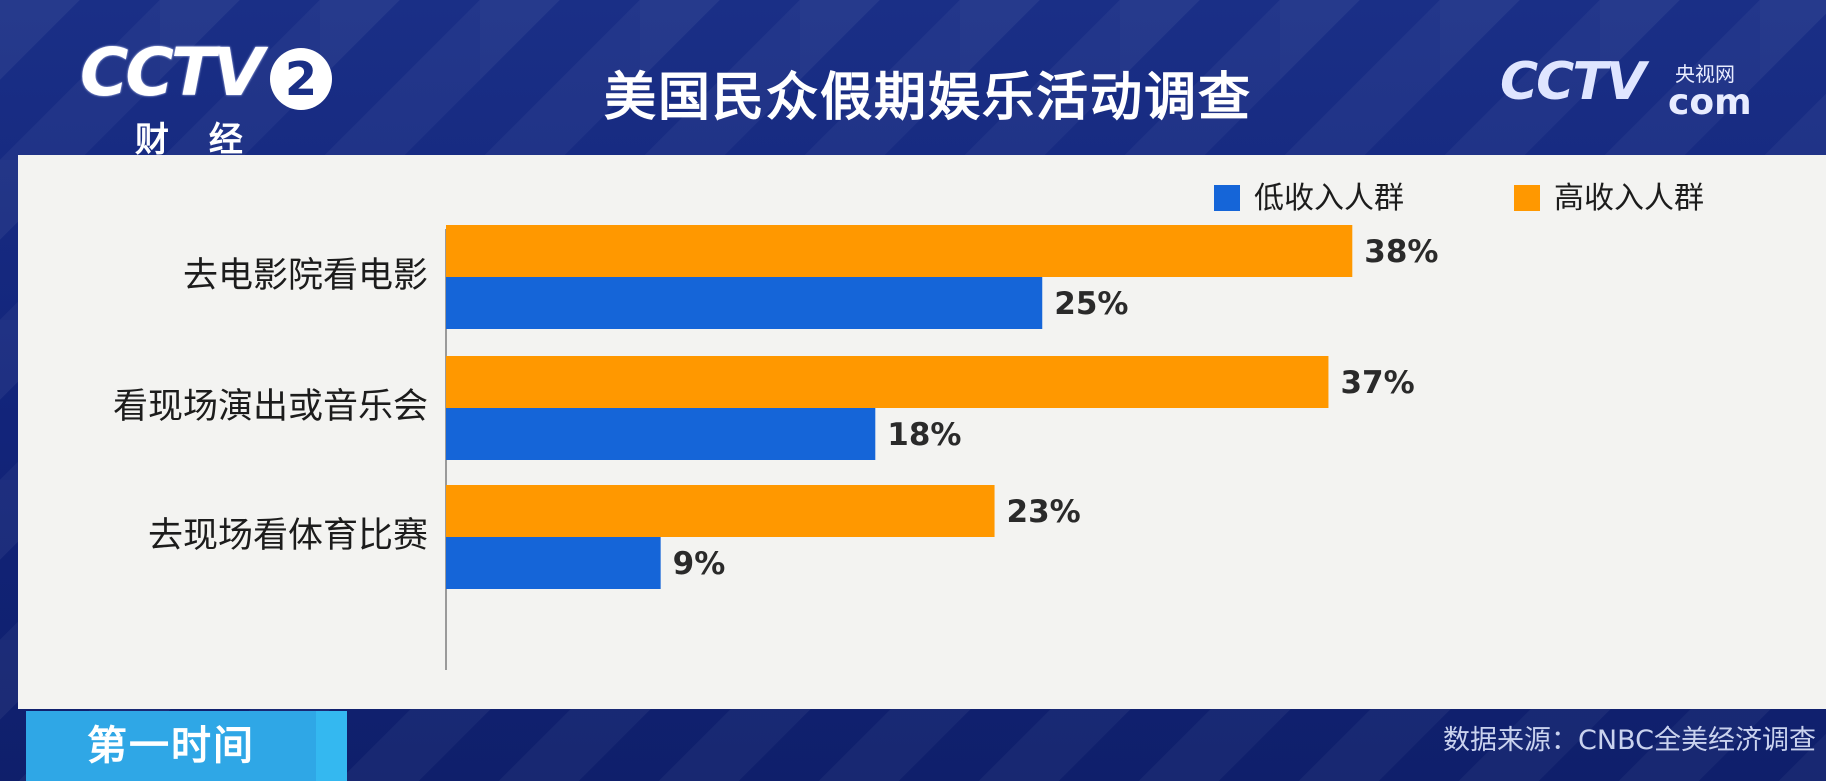 The height and width of the screenshot is (781, 1826). What do you see at coordinates (1401, 252) in the screenshot?
I see `data-label: 38%` at bounding box center [1401, 252].